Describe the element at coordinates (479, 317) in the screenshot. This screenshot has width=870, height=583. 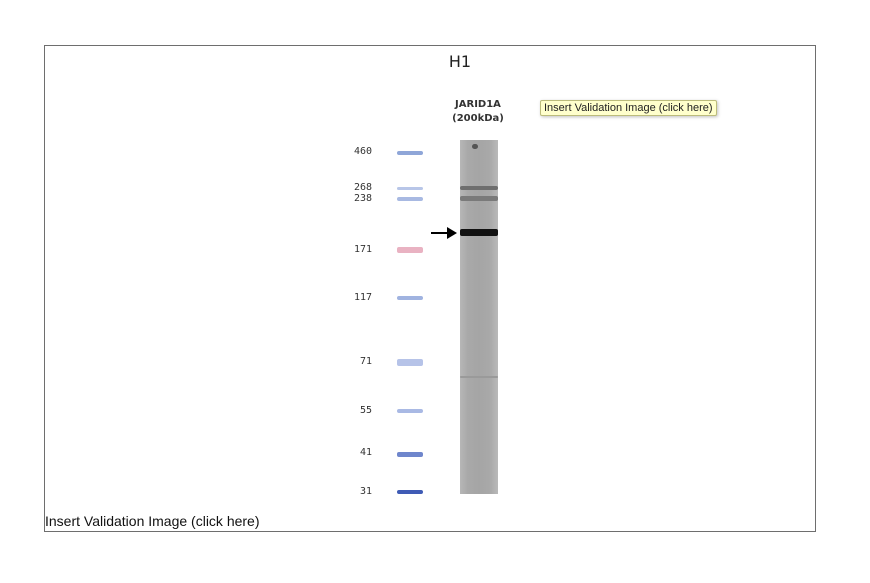
I see `blot-lane` at that location.